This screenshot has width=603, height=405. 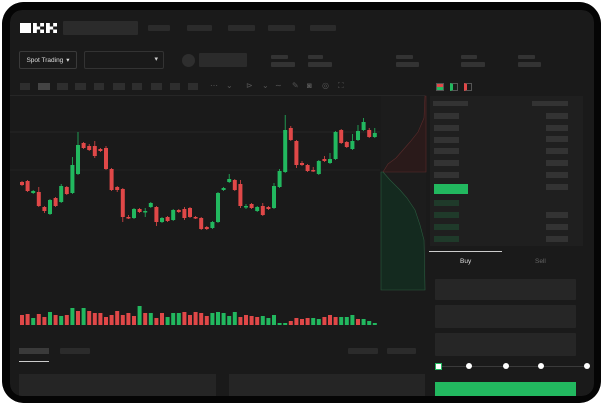 What do you see at coordinates (34, 351) in the screenshot?
I see `tab-open-orders` at bounding box center [34, 351].